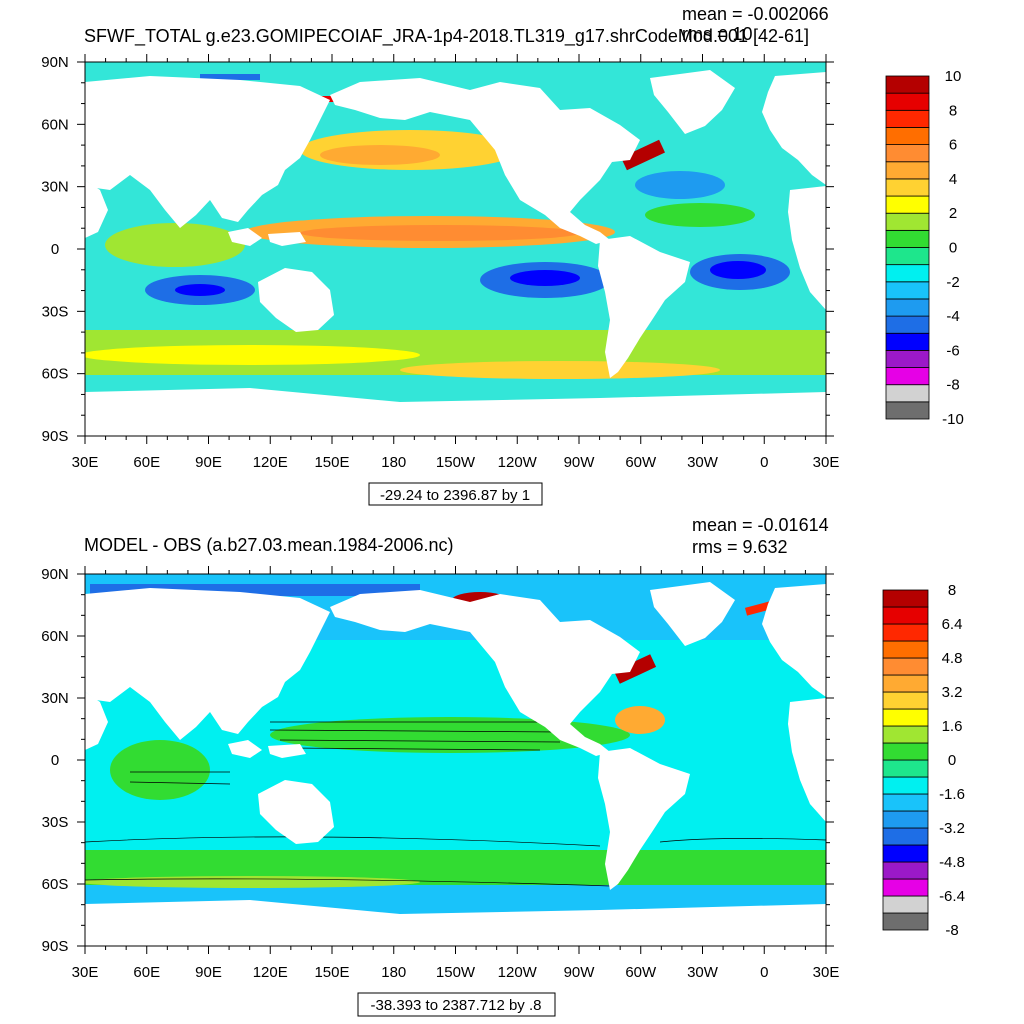 This screenshot has width=1024, height=1024. I want to click on bottom-info-box, so click(456, 1004).